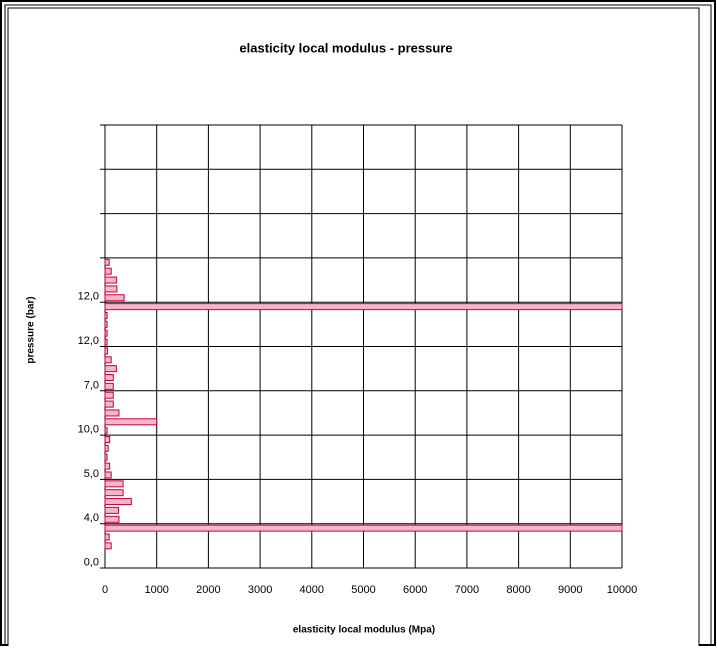  I want to click on x-tick-label: 0, so click(105, 590).